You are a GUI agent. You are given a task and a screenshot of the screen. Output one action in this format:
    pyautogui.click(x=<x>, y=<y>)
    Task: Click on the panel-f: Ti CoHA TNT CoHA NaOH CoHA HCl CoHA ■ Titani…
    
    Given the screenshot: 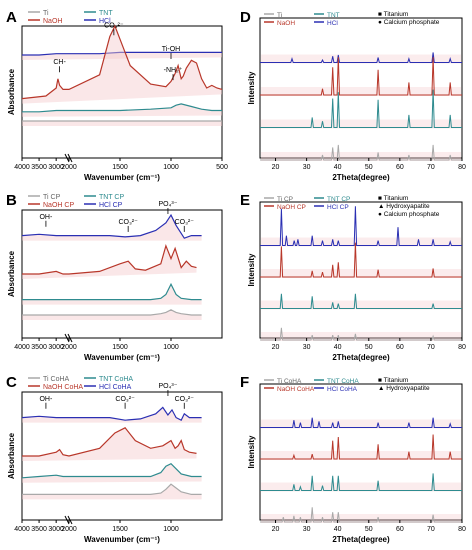 What is the action you would take?
    pyautogui.click(x=356, y=460)
    